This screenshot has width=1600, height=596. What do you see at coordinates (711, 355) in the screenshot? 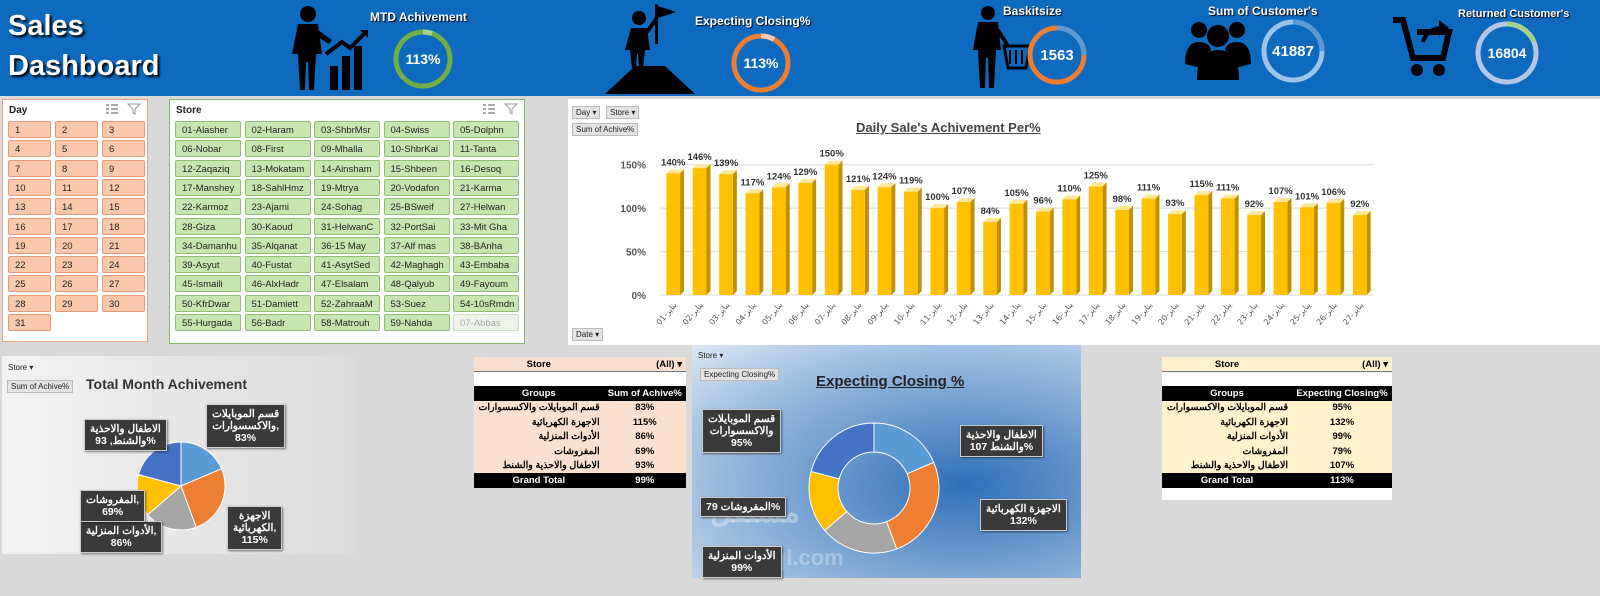
I see `donut-store-filter: Store ▾` at bounding box center [711, 355].